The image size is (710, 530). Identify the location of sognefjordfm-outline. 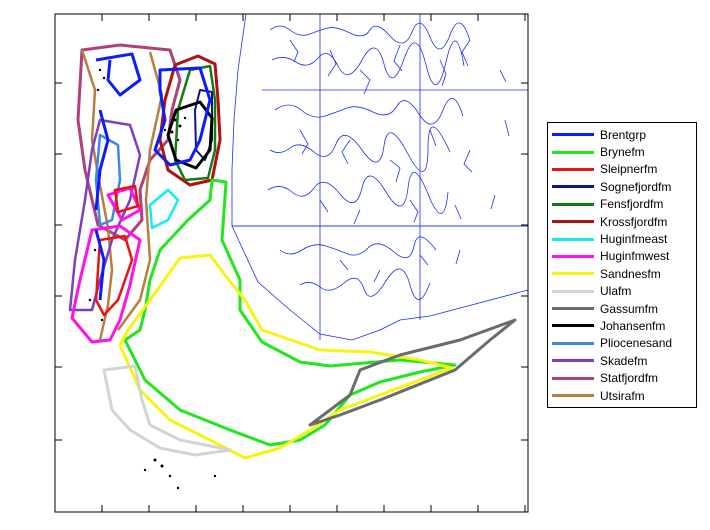
(203, 125).